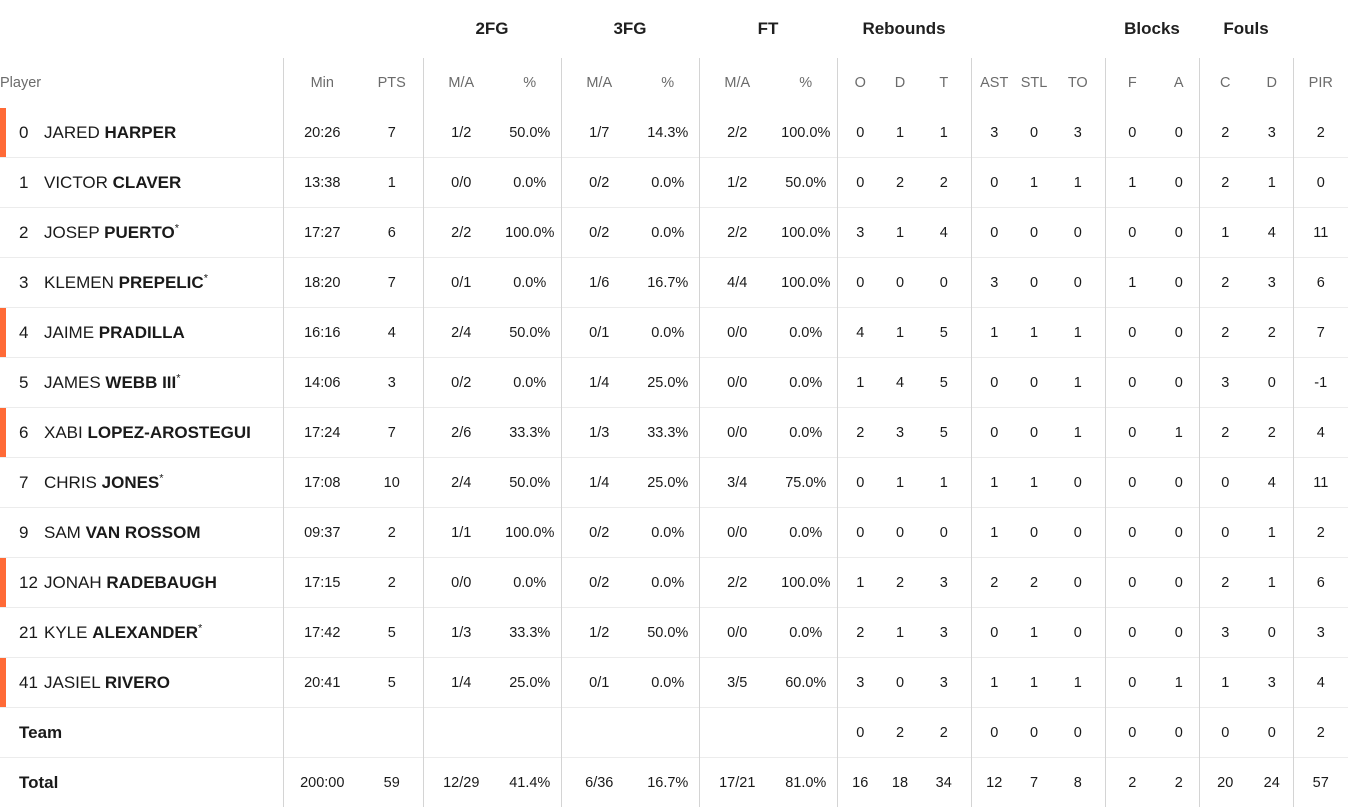 This screenshot has width=1348, height=807. What do you see at coordinates (161, 582) in the screenshot?
I see `player-last-name: RADEBAUGH` at bounding box center [161, 582].